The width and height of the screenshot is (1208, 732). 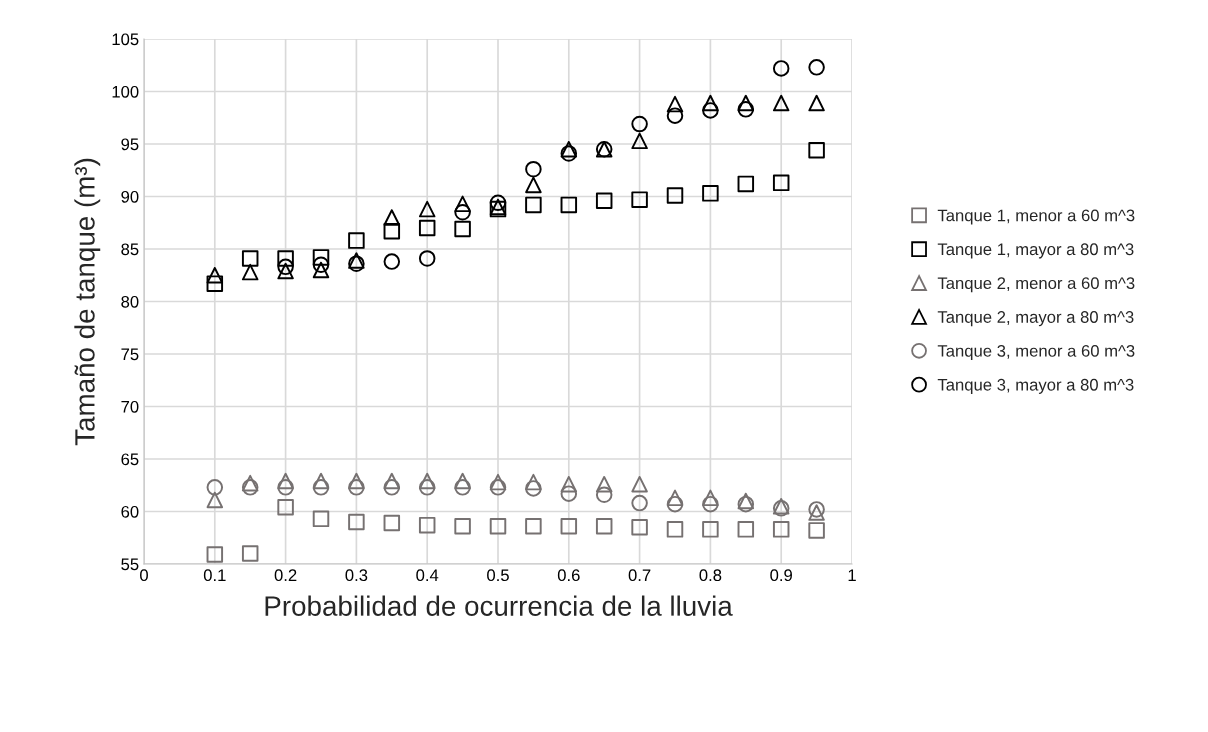 What do you see at coordinates (1035, 319) in the screenshot?
I see `legend-label: Tanque 2, mayor a 80 m^3` at bounding box center [1035, 319].